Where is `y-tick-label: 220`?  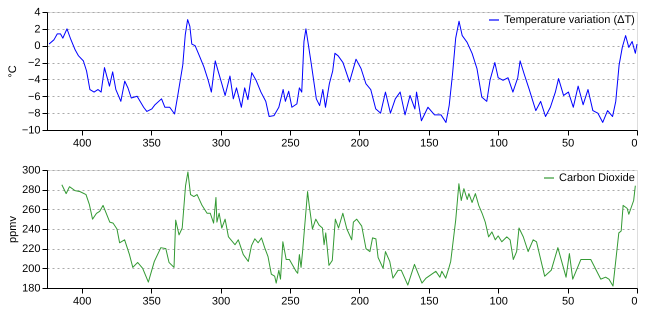
y-tick-label: 220 is located at coordinates (31, 249).